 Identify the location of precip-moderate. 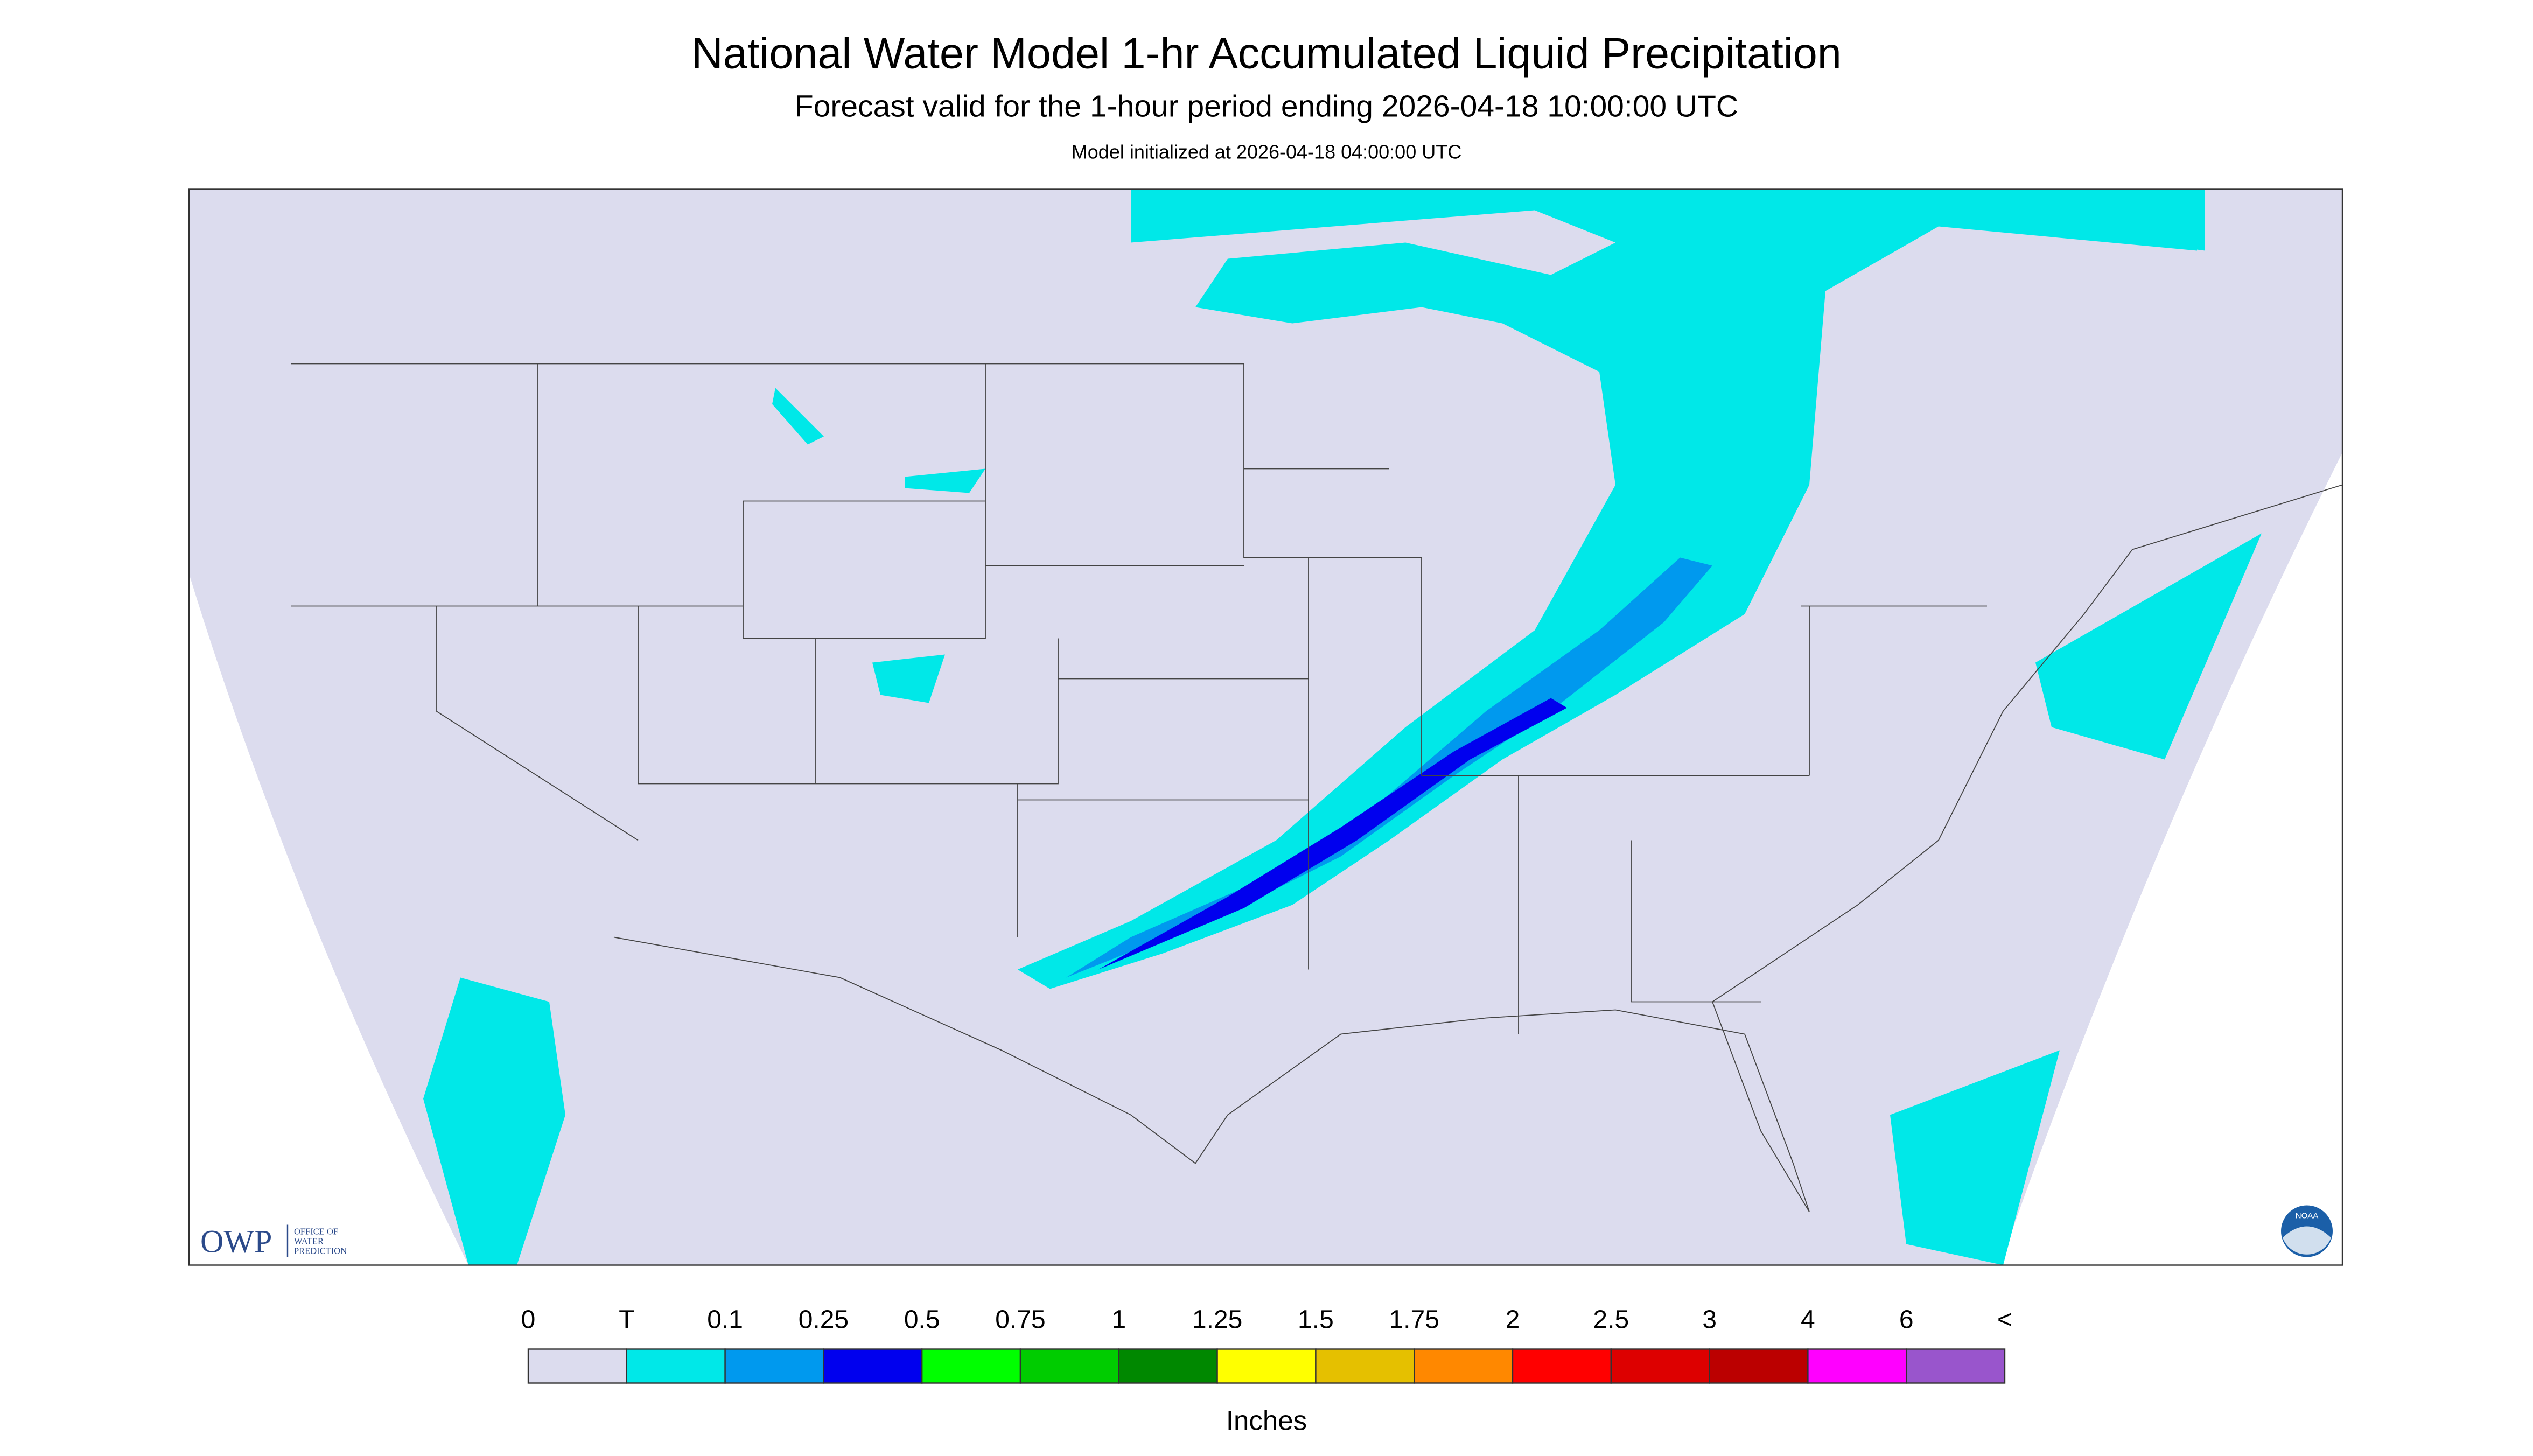
(1333, 834).